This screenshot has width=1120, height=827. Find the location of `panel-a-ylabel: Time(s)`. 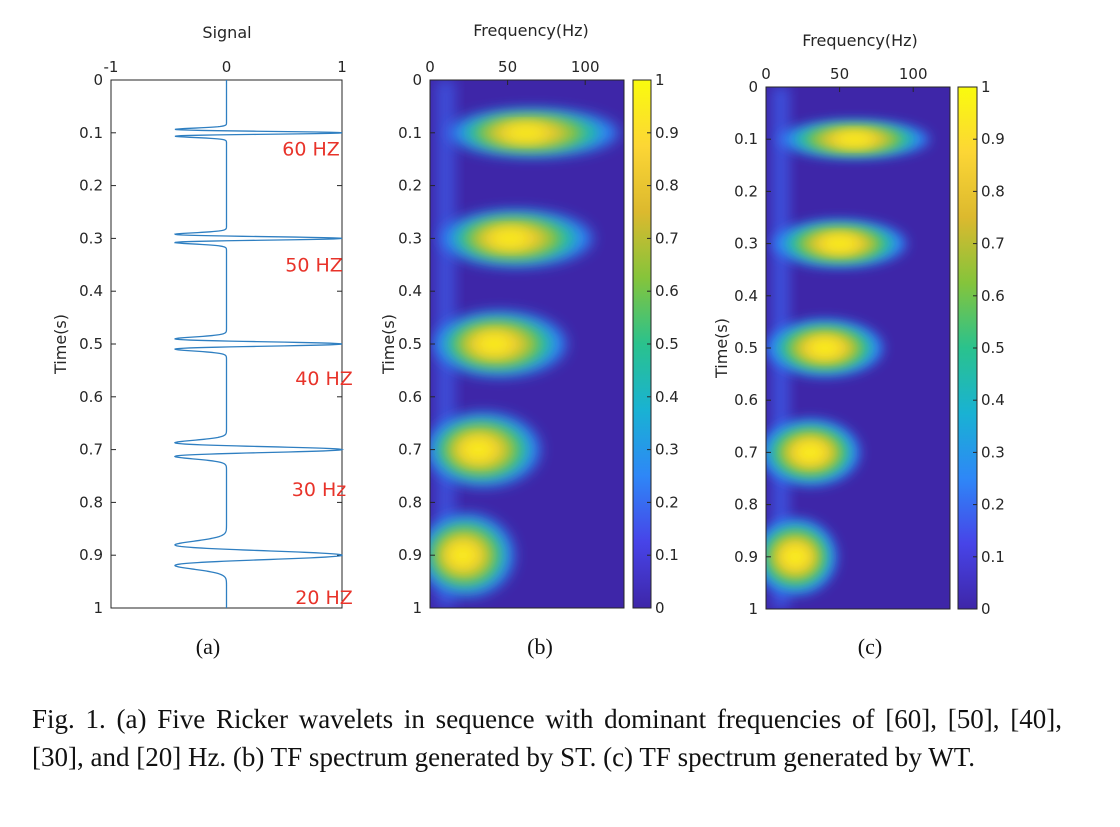

panel-a-ylabel: Time(s) is located at coordinates (60, 344).